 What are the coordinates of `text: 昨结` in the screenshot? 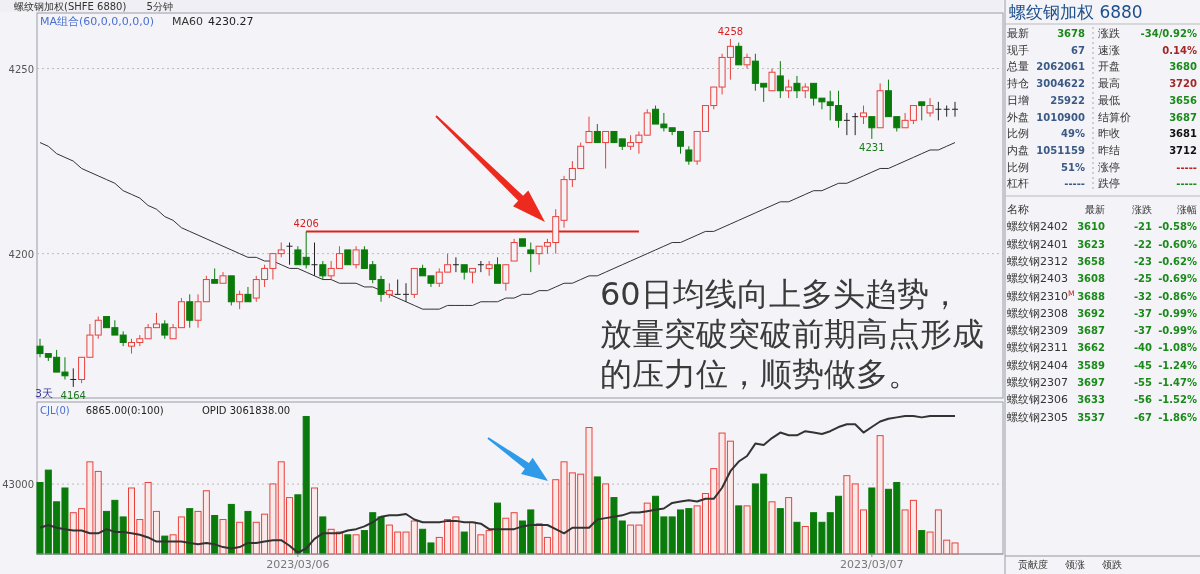 It's located at (1109, 150).